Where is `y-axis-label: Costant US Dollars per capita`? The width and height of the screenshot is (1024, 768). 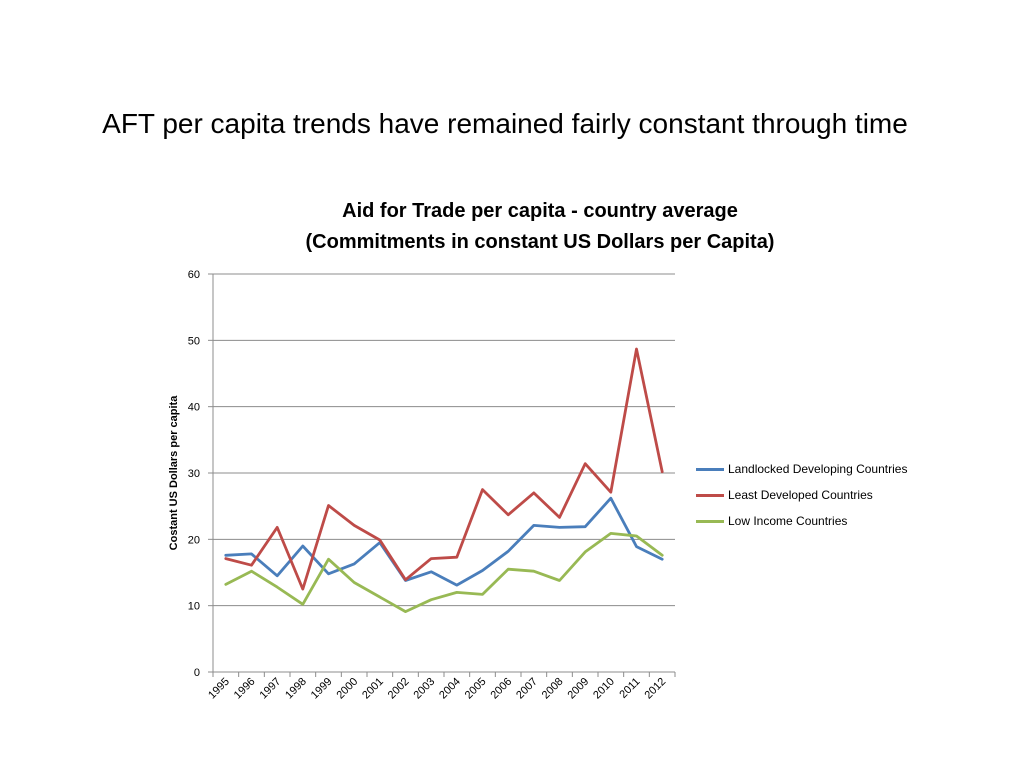
y-axis-label: Costant US Dollars per capita is located at coordinates (174, 473).